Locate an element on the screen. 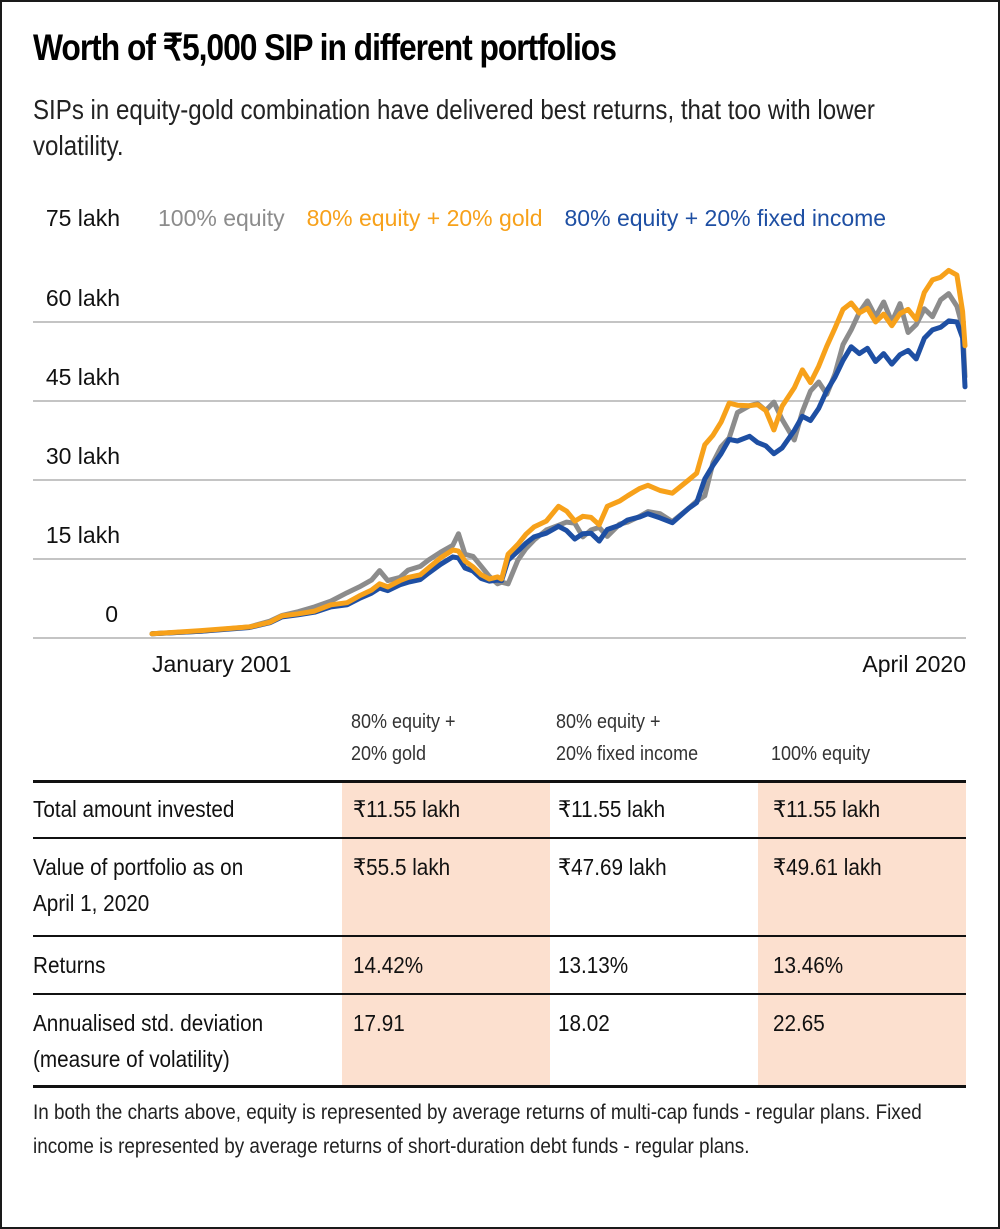 This screenshot has width=1000, height=1229. x-tick-label: April 2020 is located at coordinates (914, 664).